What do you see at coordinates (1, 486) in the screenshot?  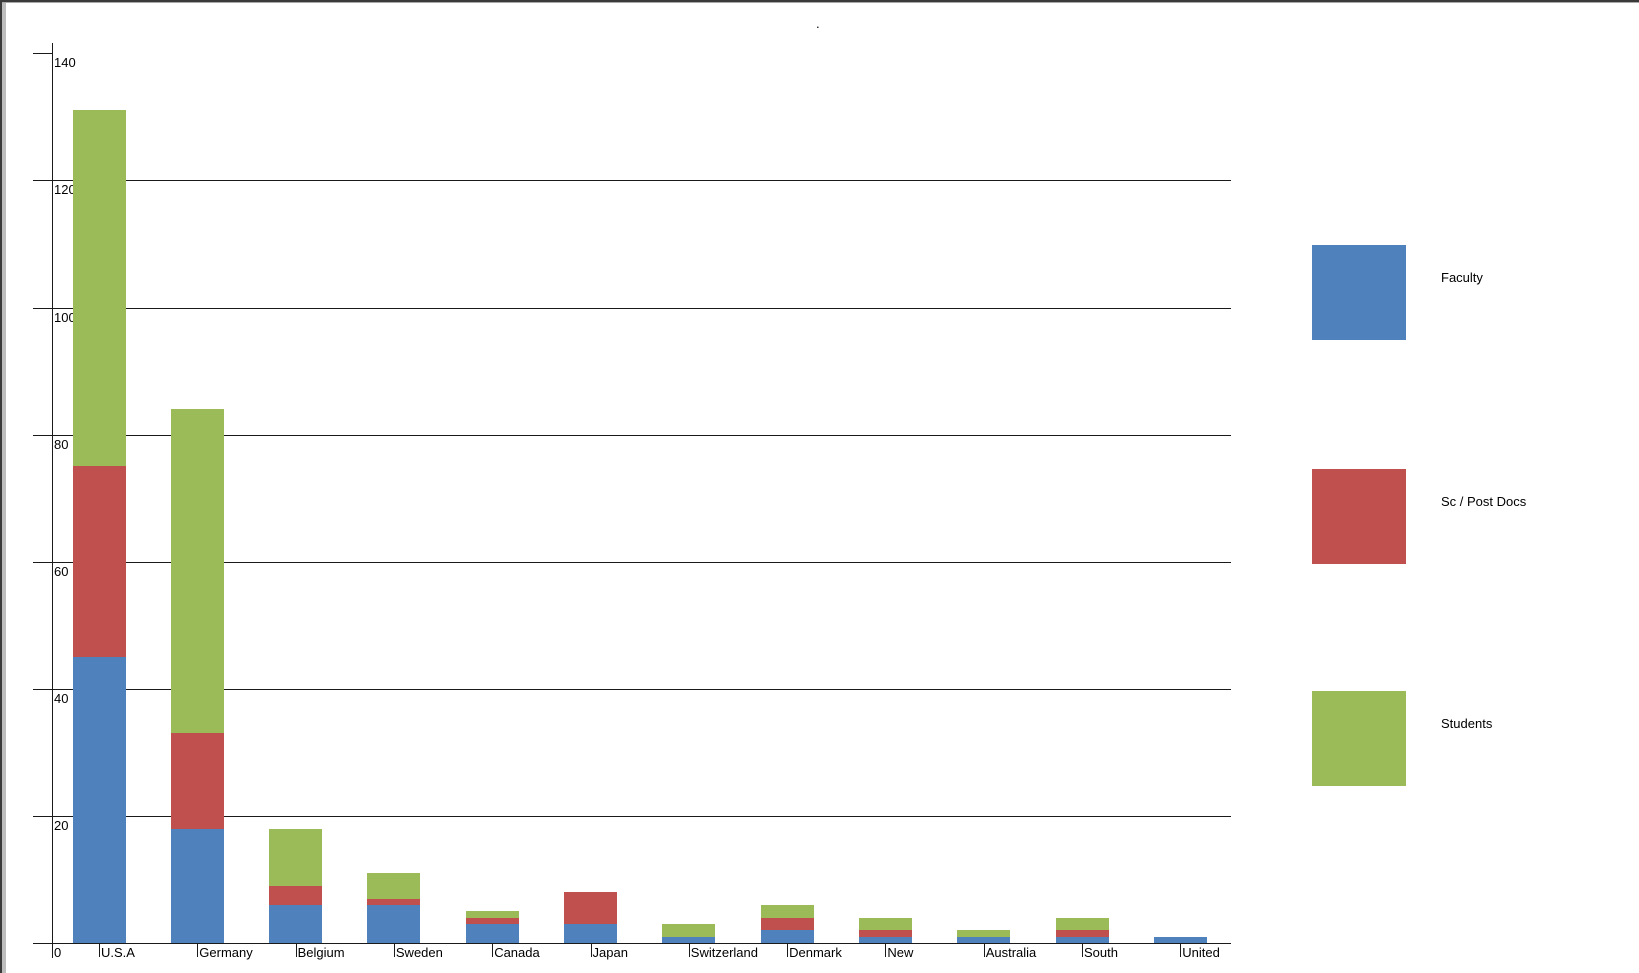 I see `window-left-edge` at bounding box center [1, 486].